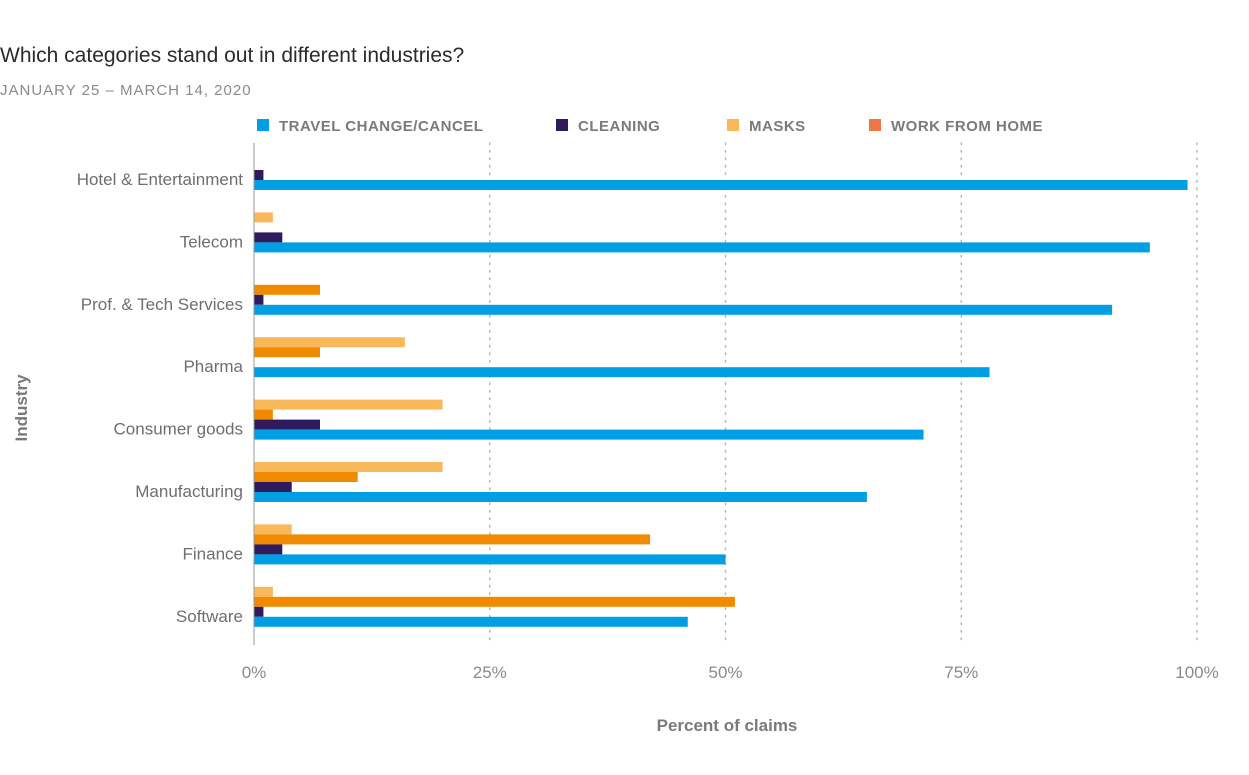 This screenshot has width=1249, height=775. What do you see at coordinates (348, 404) in the screenshot?
I see `bar-masks-consumer-goods` at bounding box center [348, 404].